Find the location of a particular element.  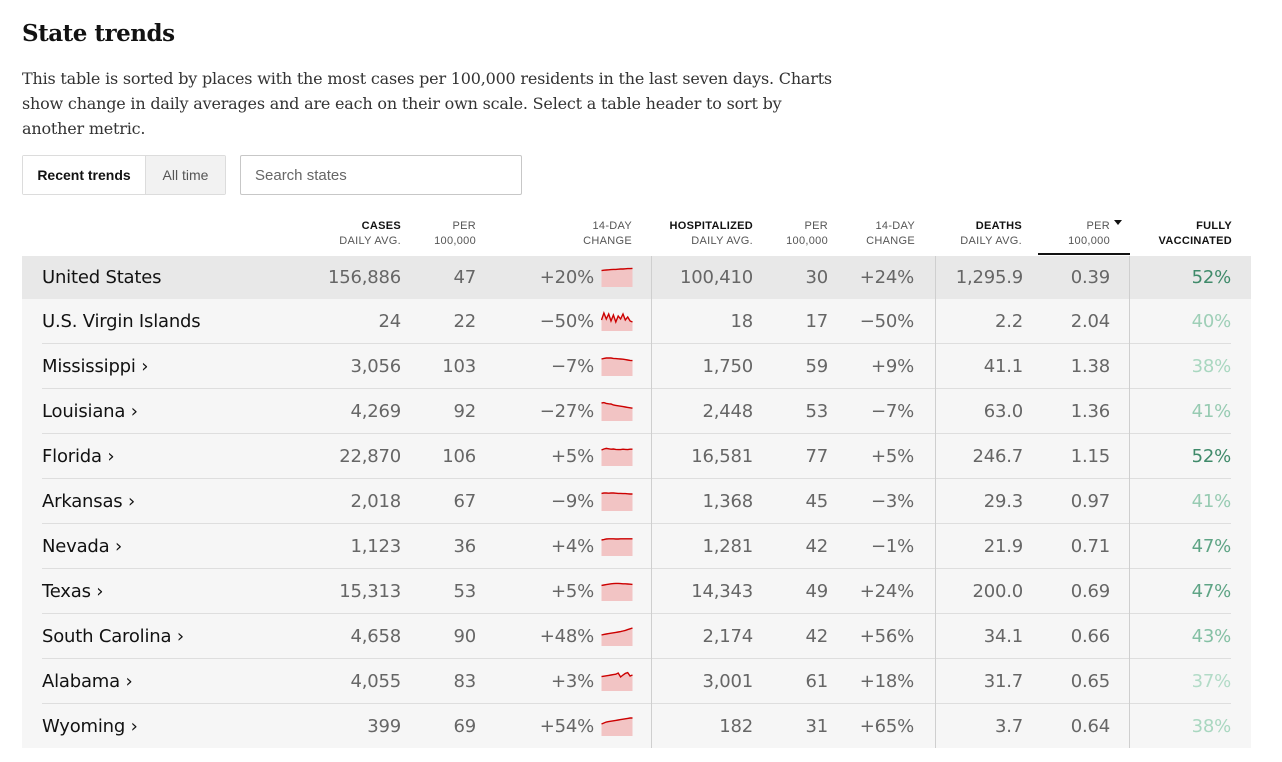

header-label: Fully is located at coordinates (1214, 226).